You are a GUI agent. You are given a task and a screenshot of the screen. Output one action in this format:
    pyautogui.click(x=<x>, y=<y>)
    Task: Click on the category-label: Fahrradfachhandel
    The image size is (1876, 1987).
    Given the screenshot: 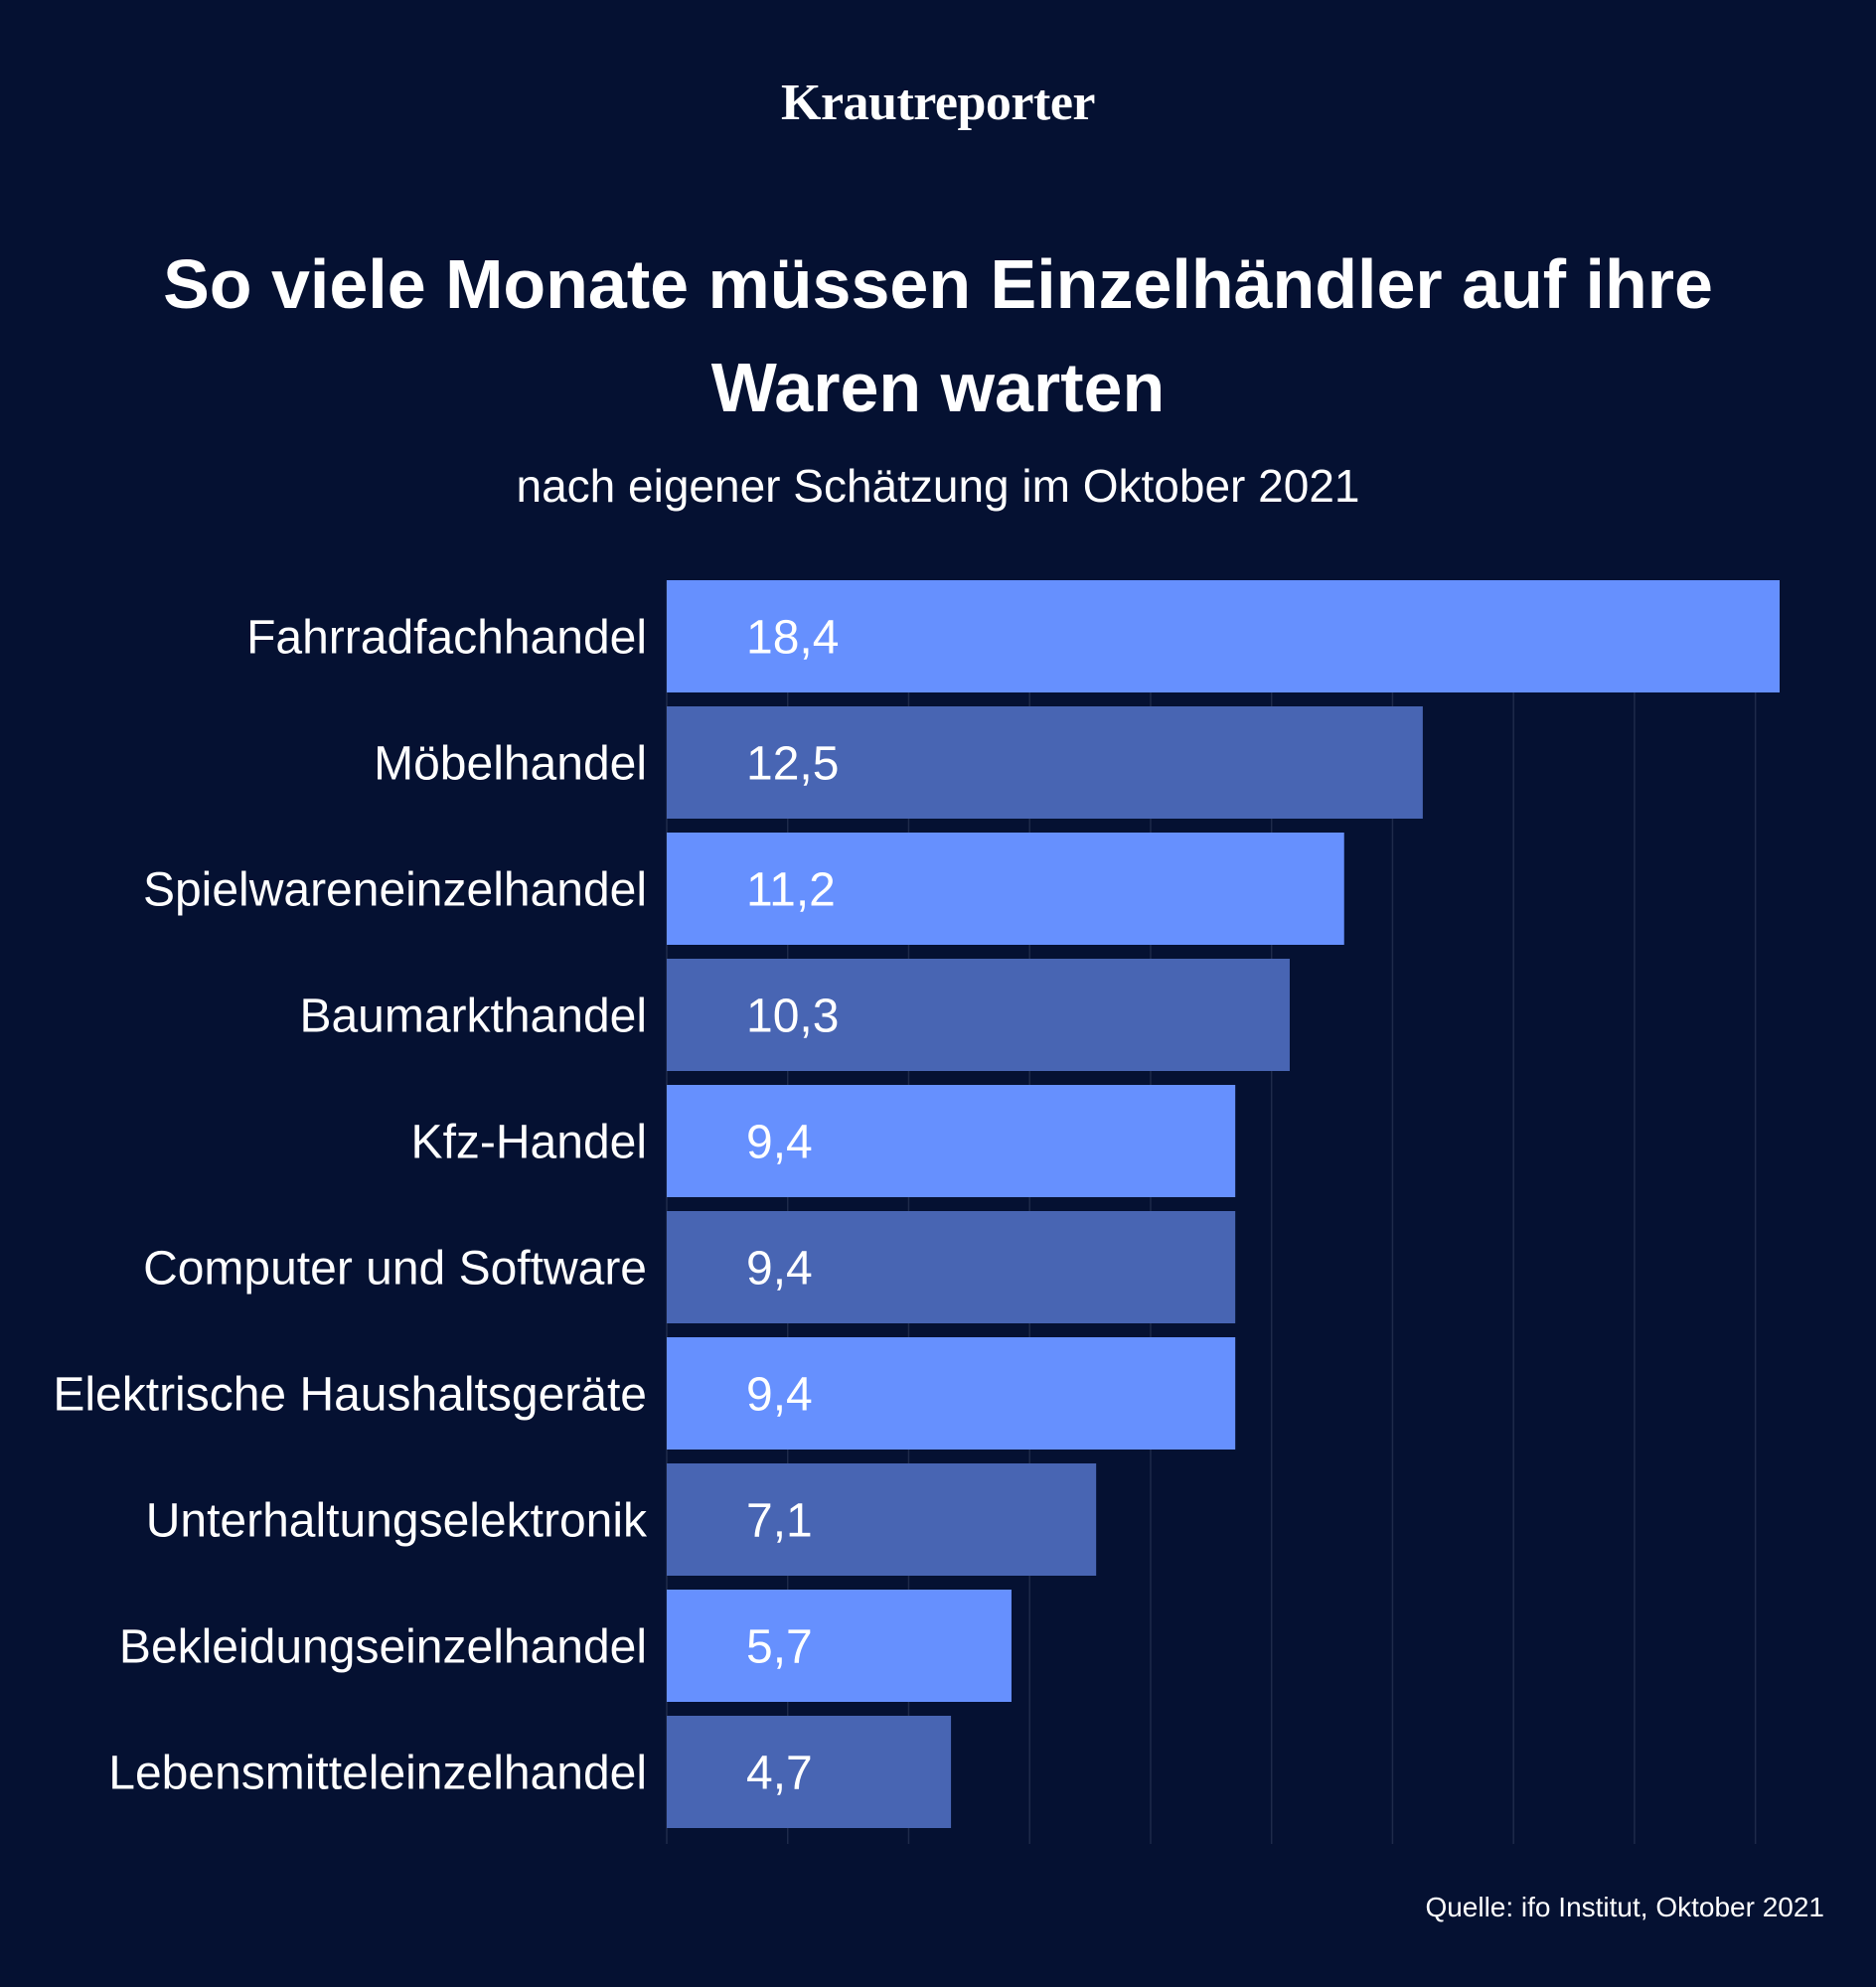 What is the action you would take?
    pyautogui.click(x=447, y=638)
    